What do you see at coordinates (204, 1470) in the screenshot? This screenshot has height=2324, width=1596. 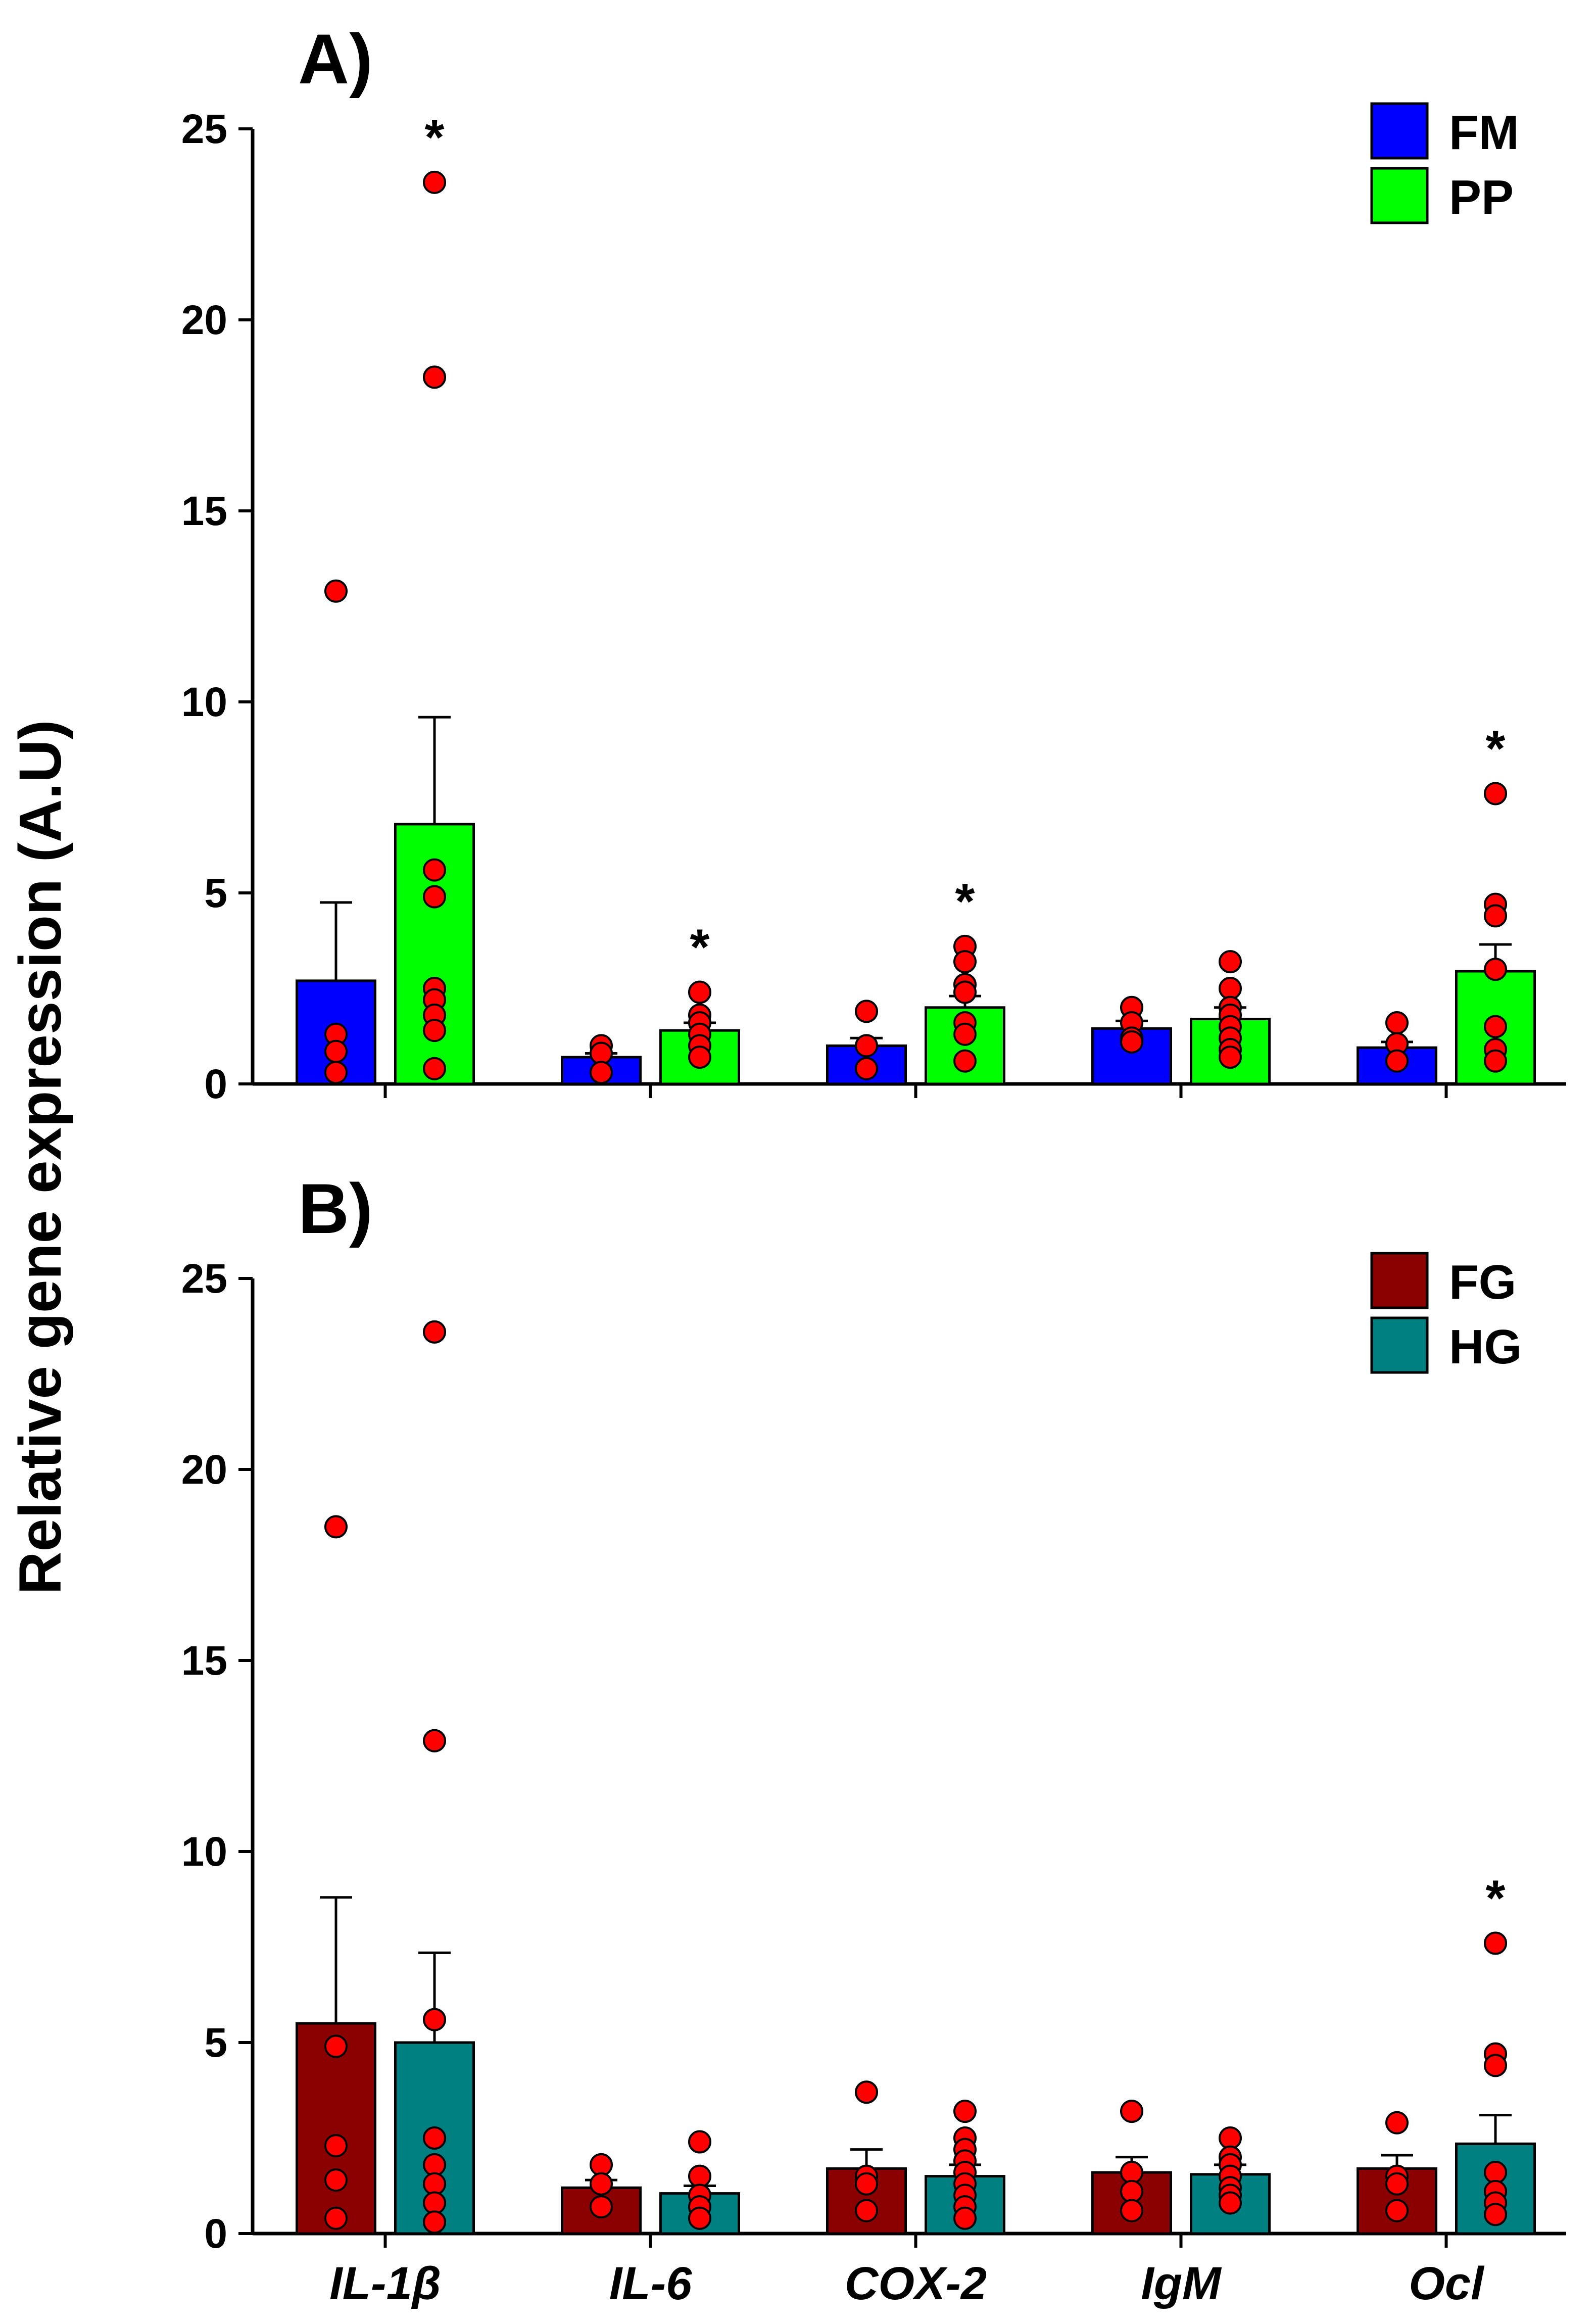 I see `y-tick-label: 20` at bounding box center [204, 1470].